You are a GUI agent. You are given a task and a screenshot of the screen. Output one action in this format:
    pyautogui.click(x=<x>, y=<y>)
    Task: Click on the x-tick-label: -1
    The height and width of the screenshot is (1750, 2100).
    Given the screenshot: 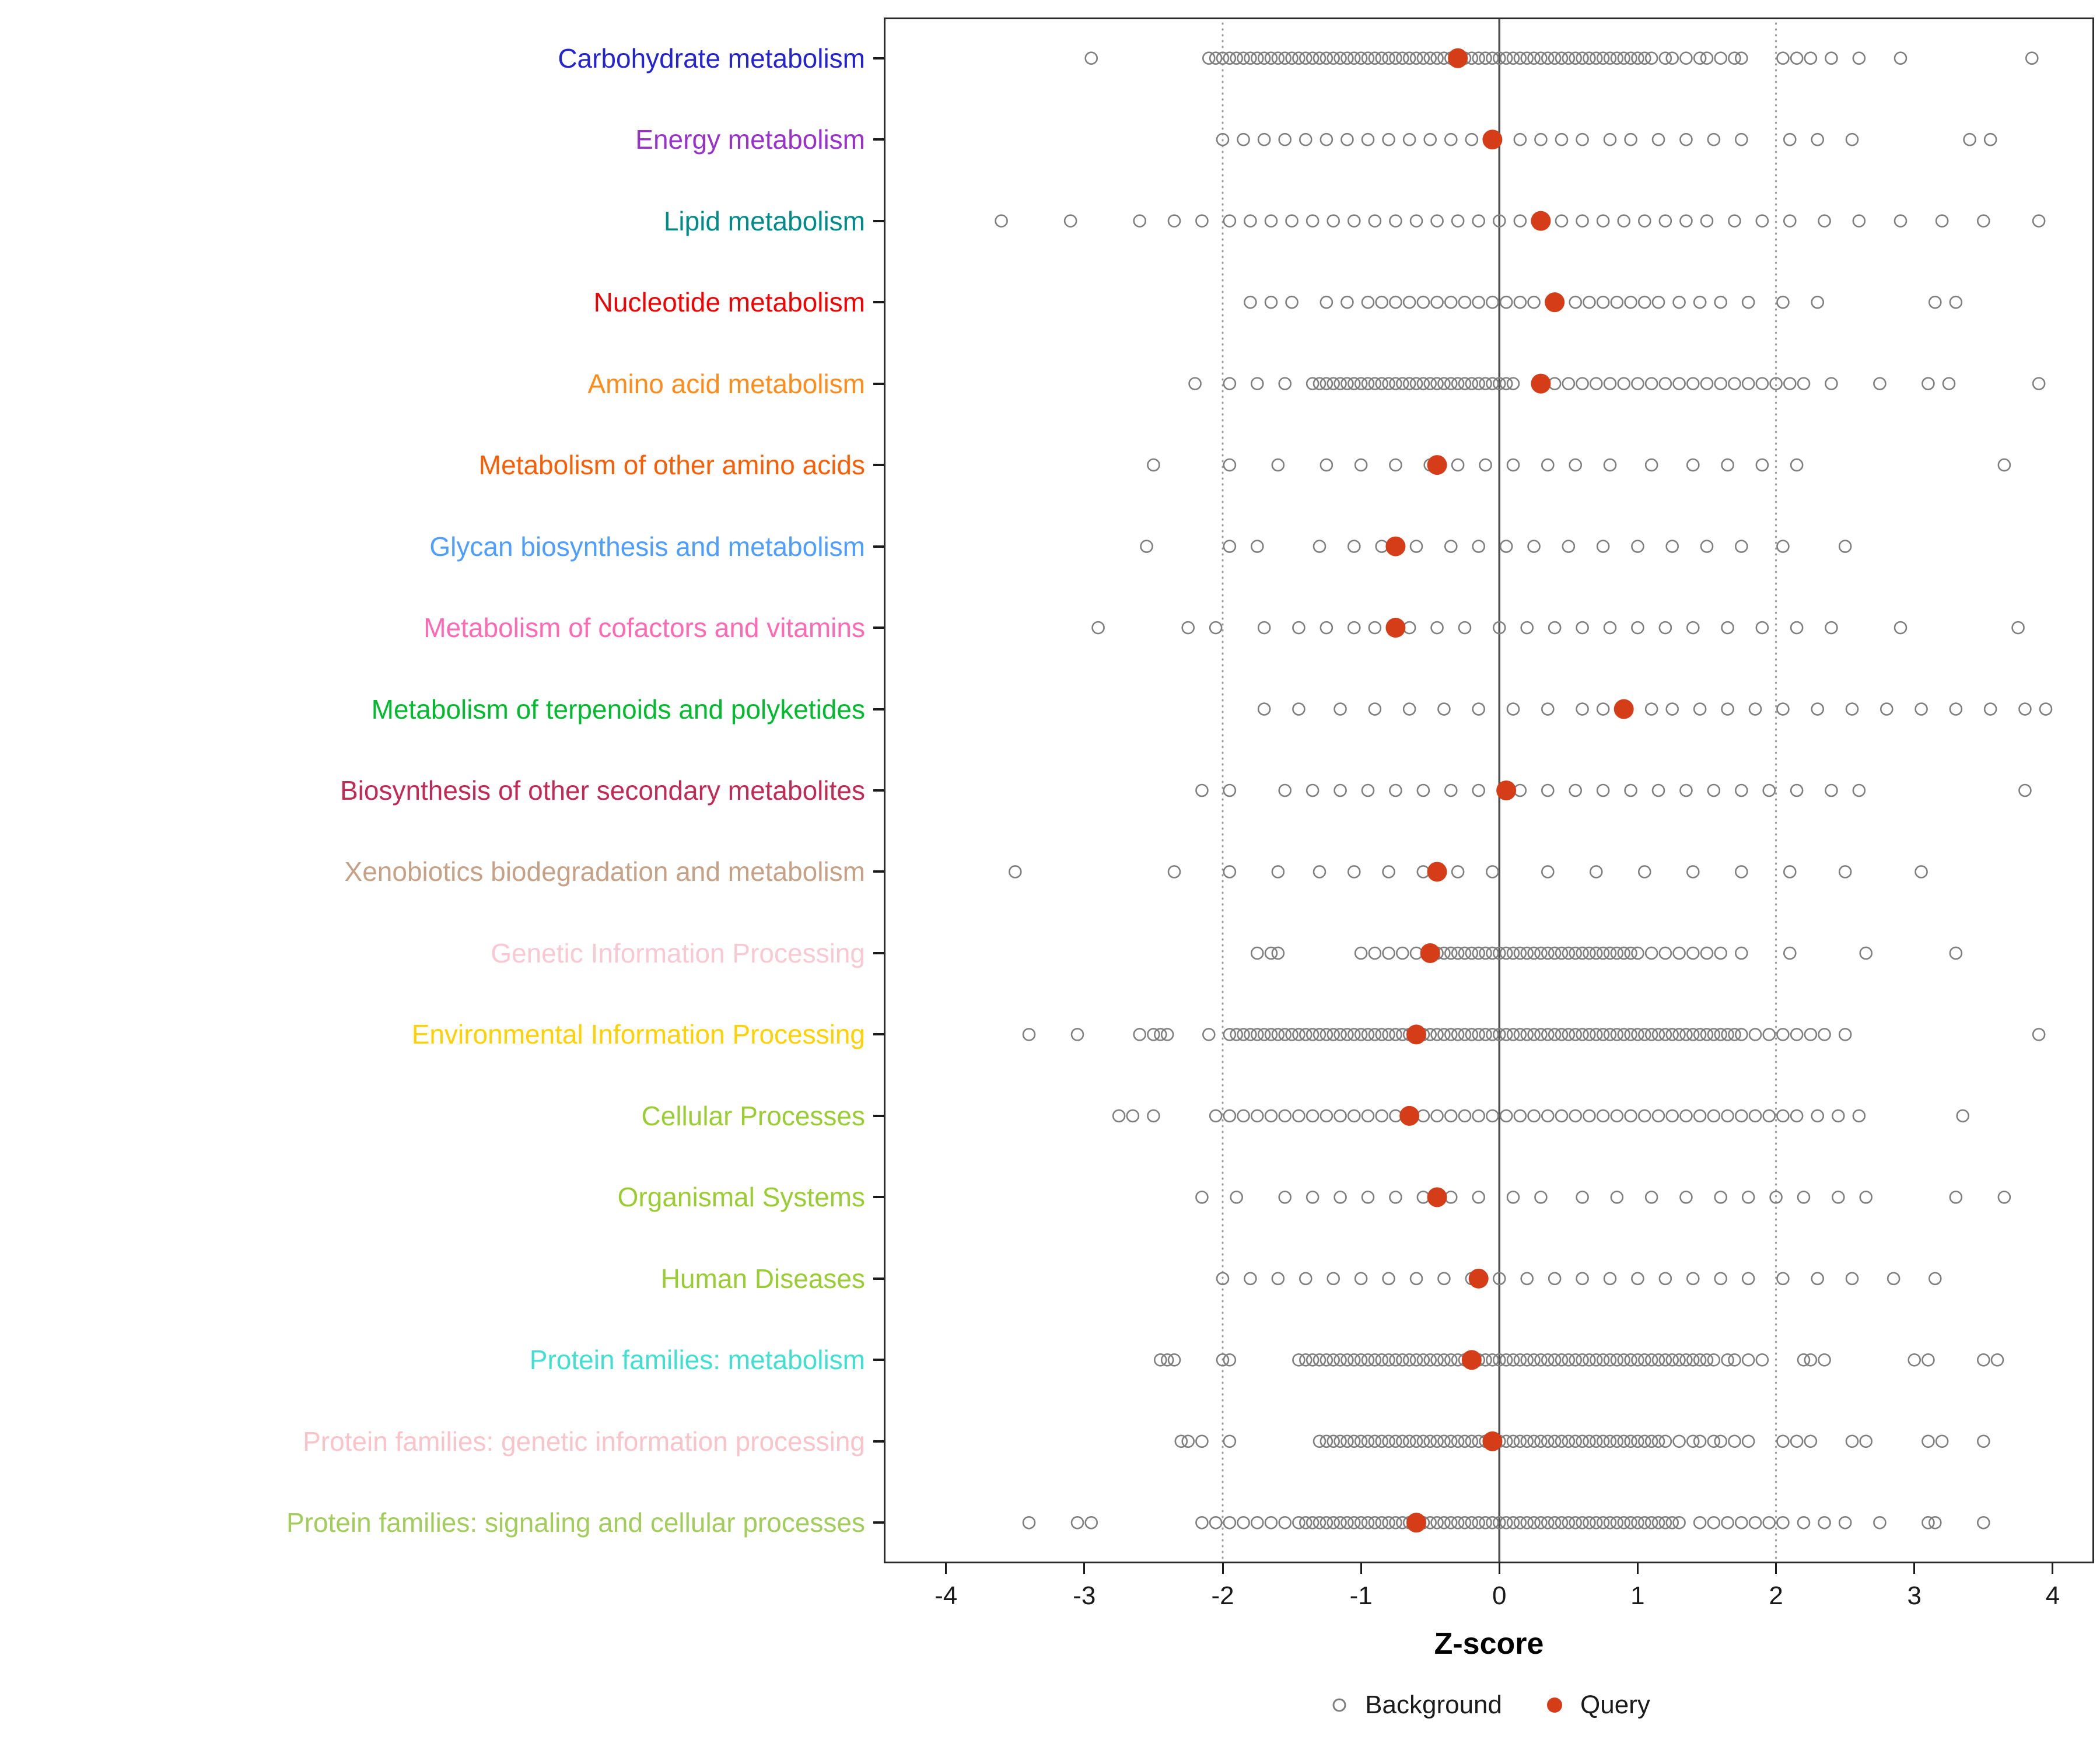 What is the action you would take?
    pyautogui.click(x=1361, y=1595)
    